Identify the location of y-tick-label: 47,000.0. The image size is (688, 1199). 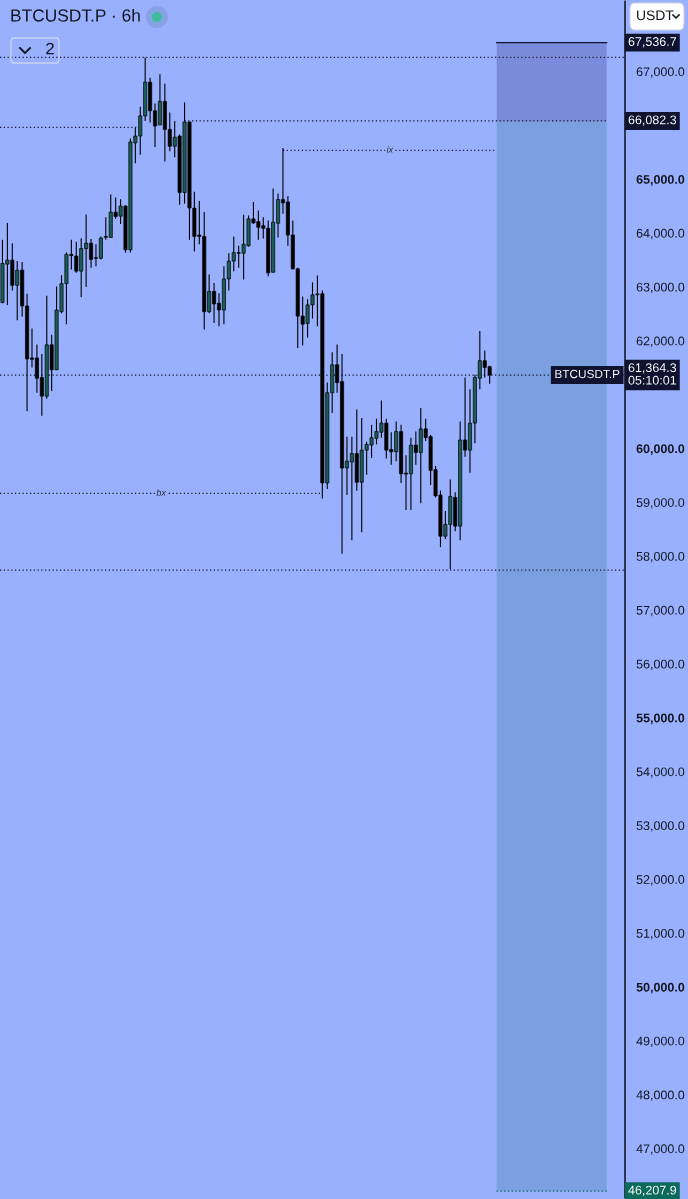
(660, 1149).